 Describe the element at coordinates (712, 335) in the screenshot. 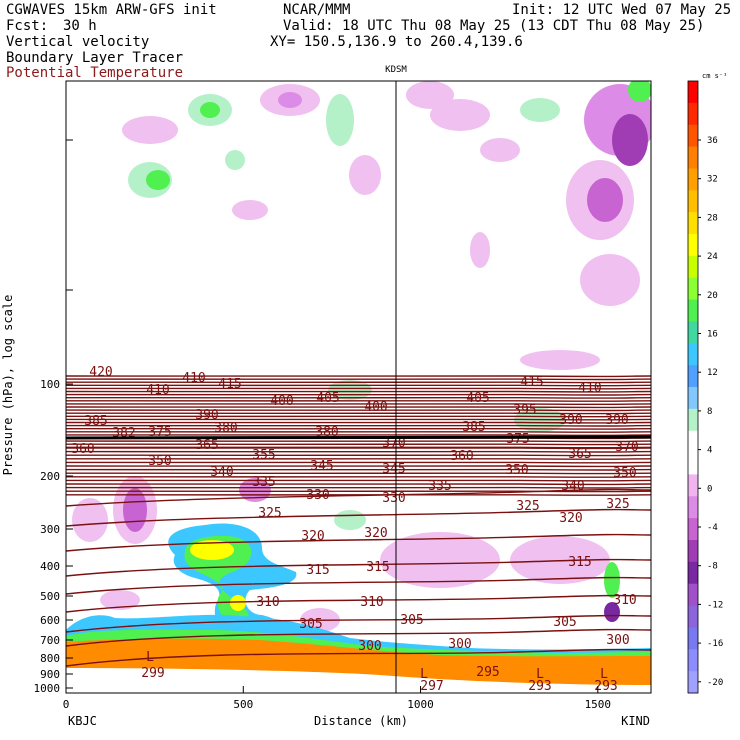

I see `colorbar-label: 16` at that location.